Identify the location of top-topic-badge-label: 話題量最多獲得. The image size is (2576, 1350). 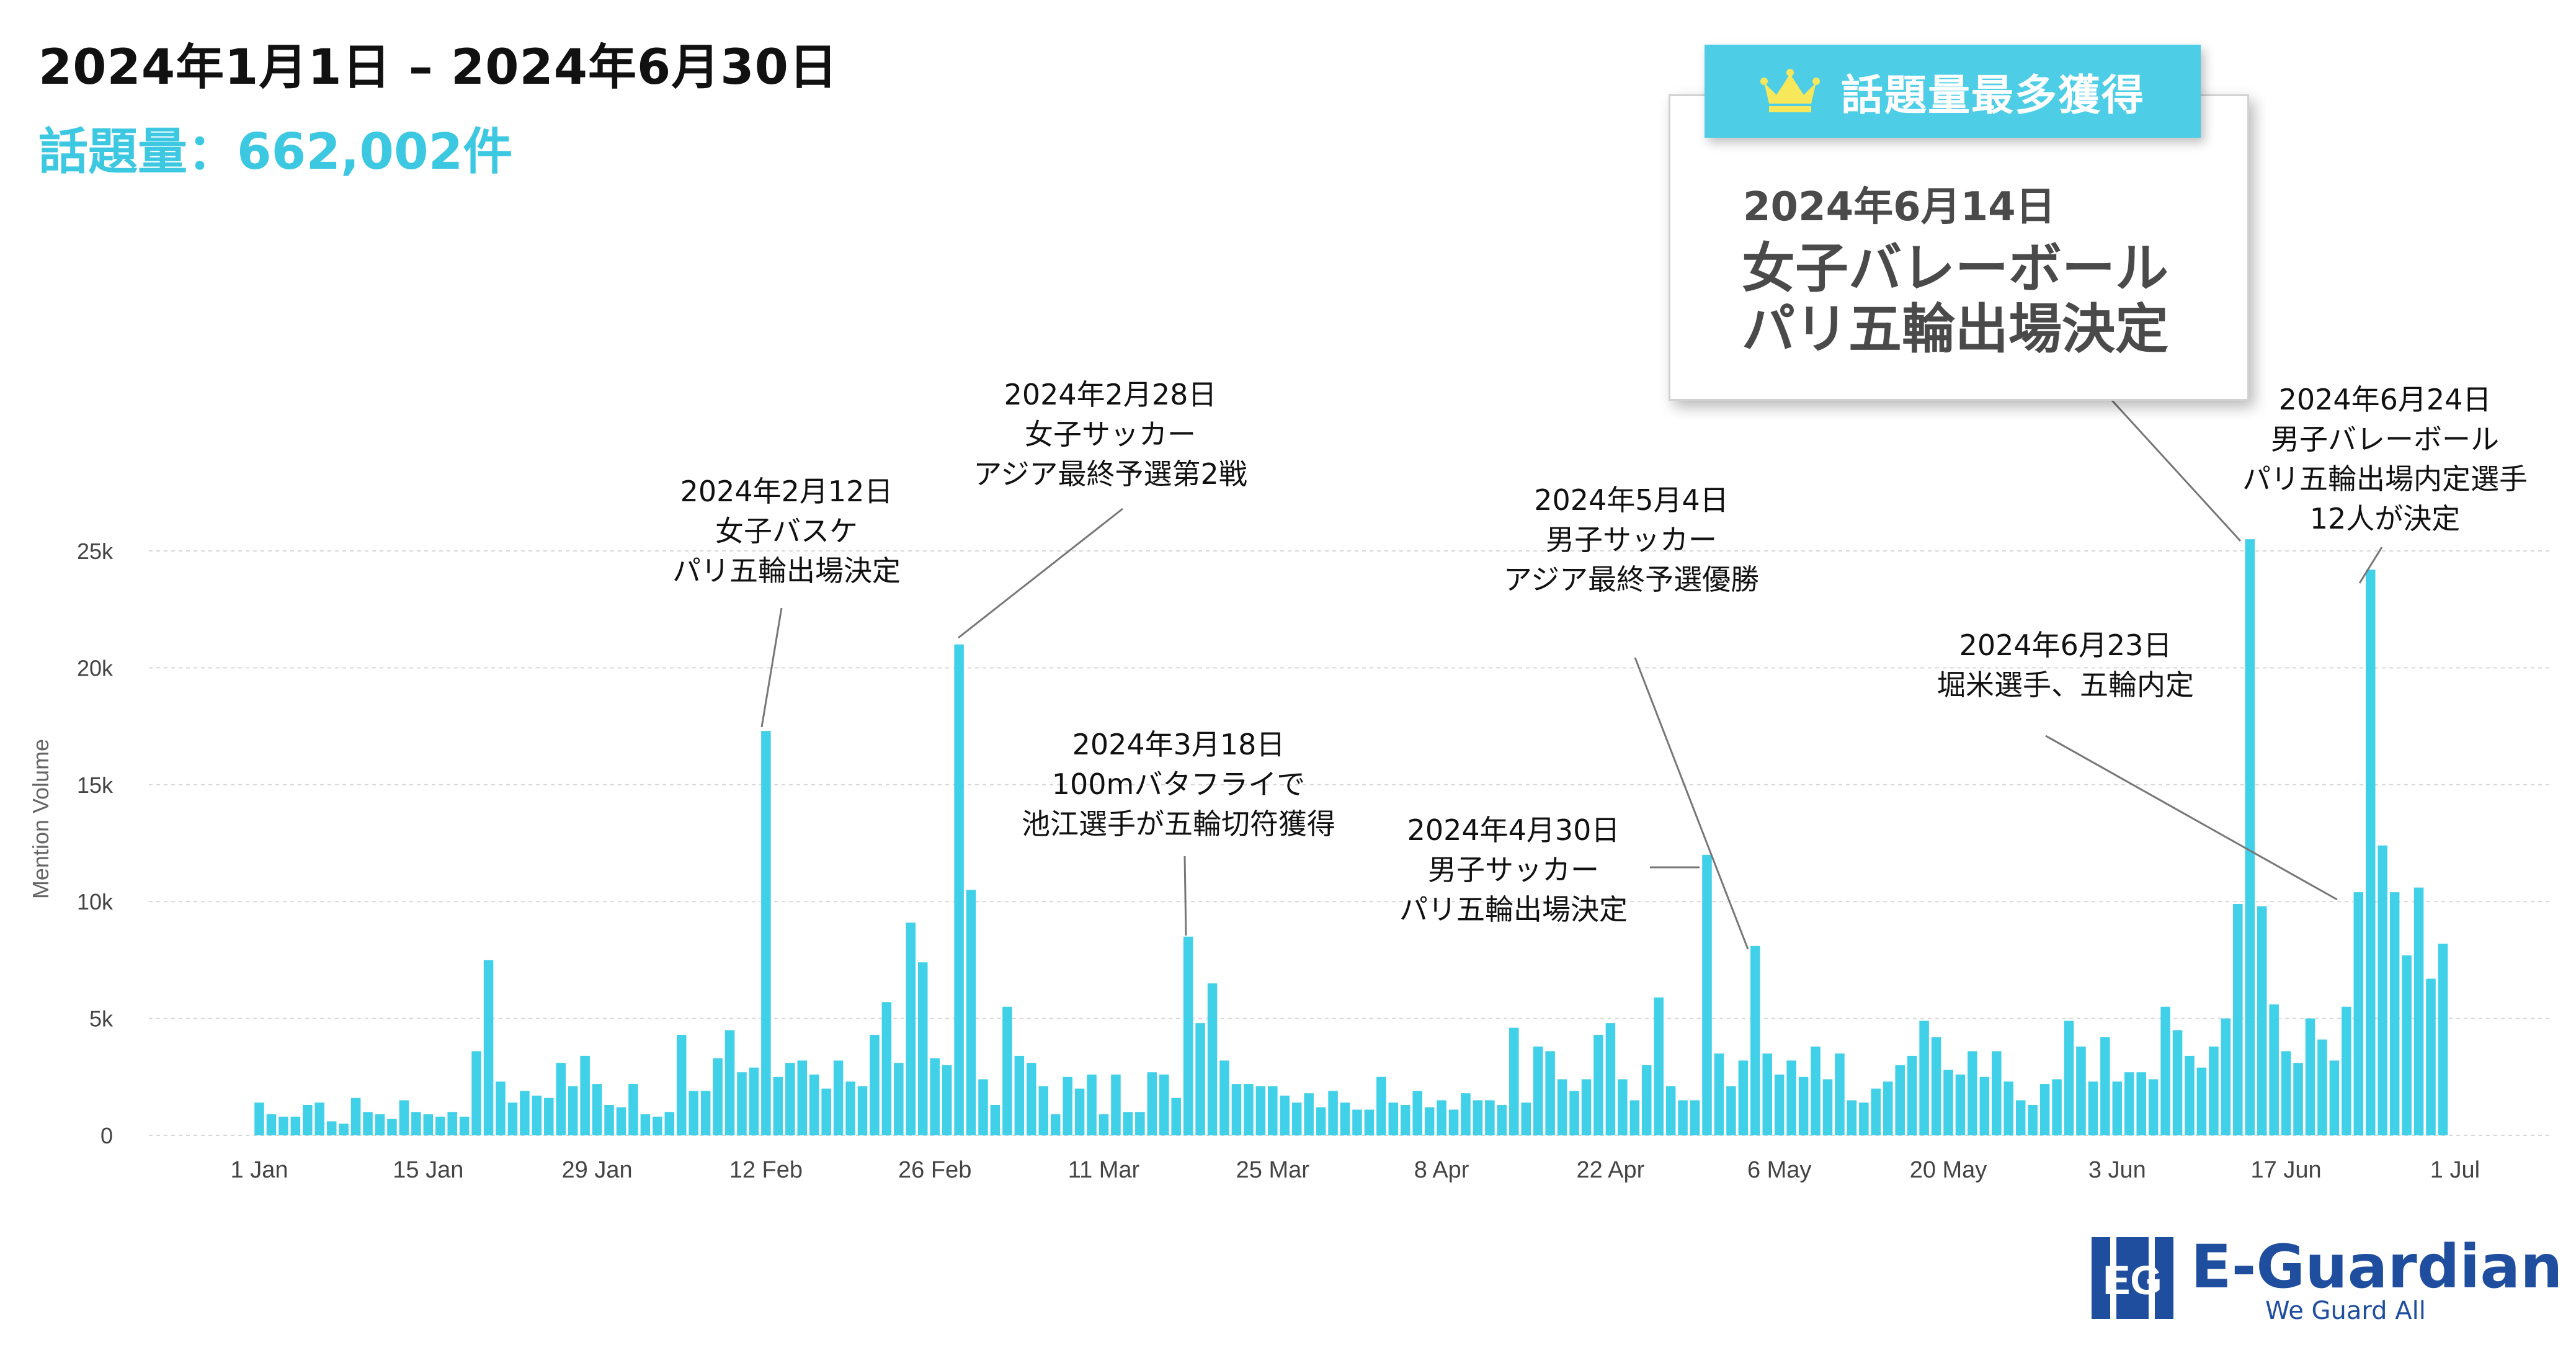
(1993, 95).